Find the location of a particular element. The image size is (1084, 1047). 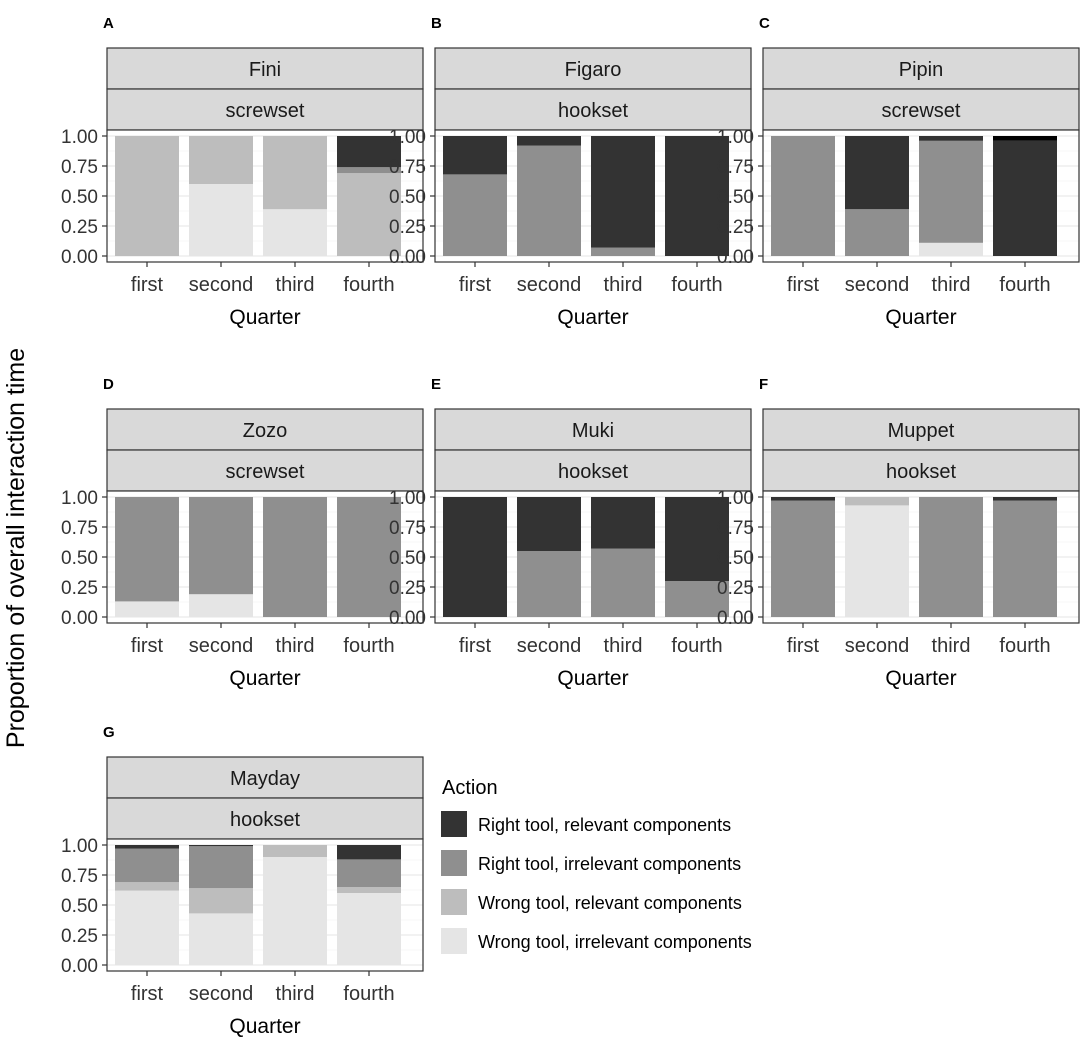

strip-set-box is located at coordinates (265, 109).